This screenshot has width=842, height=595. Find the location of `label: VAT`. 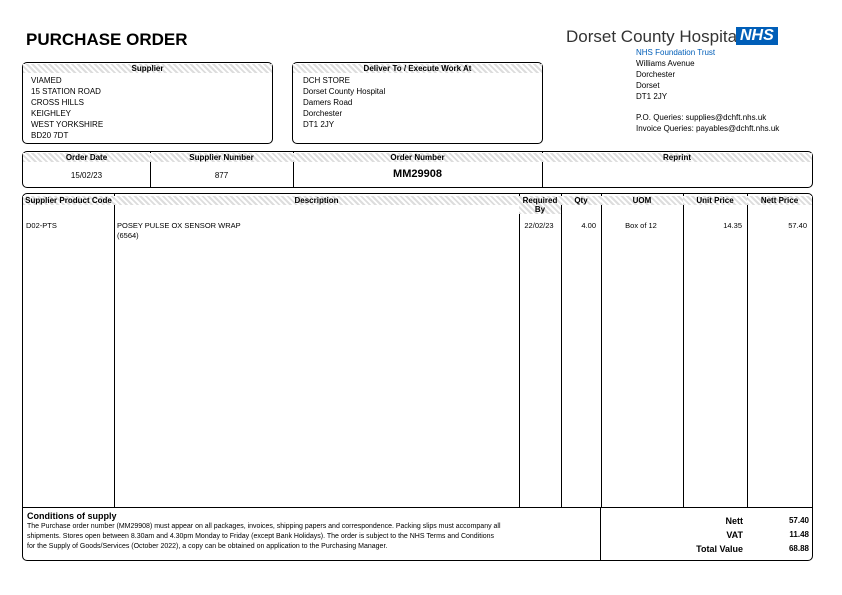

label: VAT is located at coordinates (734, 535).